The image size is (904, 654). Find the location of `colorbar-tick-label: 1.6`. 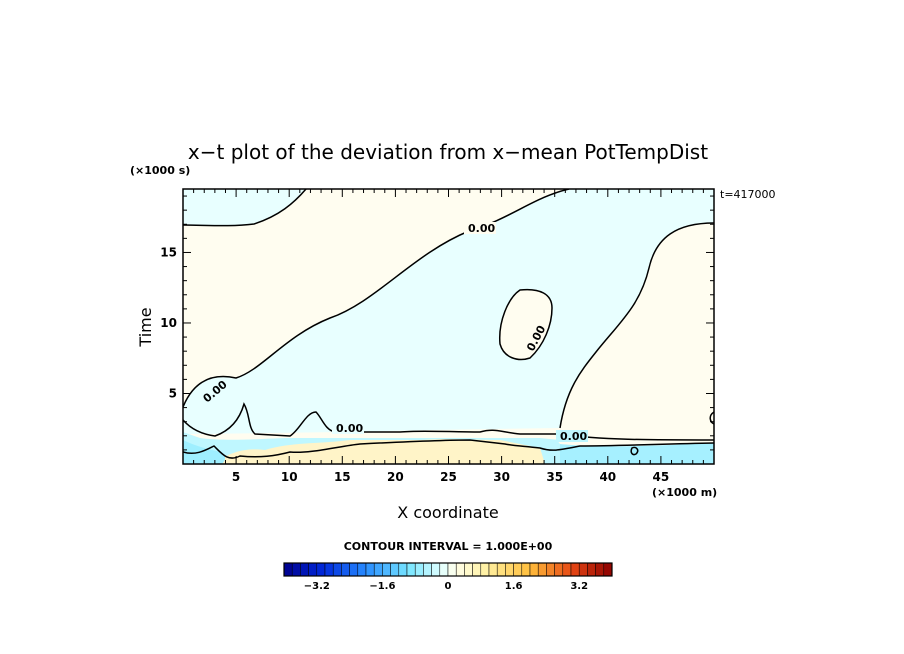

colorbar-tick-label: 1.6 is located at coordinates (514, 586).